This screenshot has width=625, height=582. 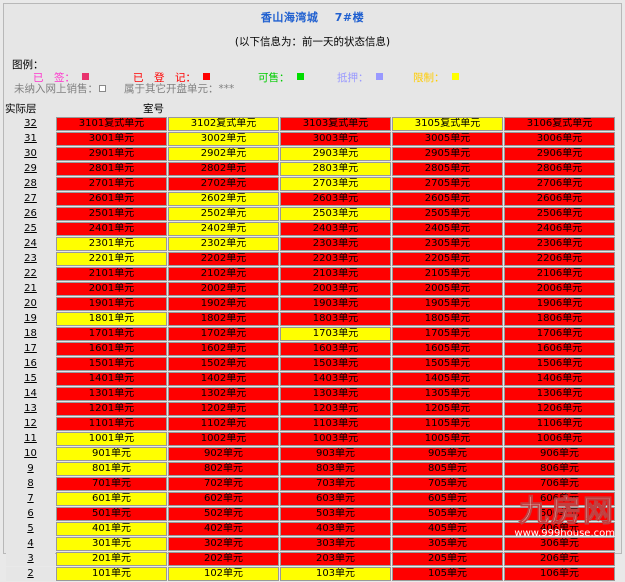 What do you see at coordinates (447, 529) in the screenshot?
I see `unit-cell: 405单元` at bounding box center [447, 529].